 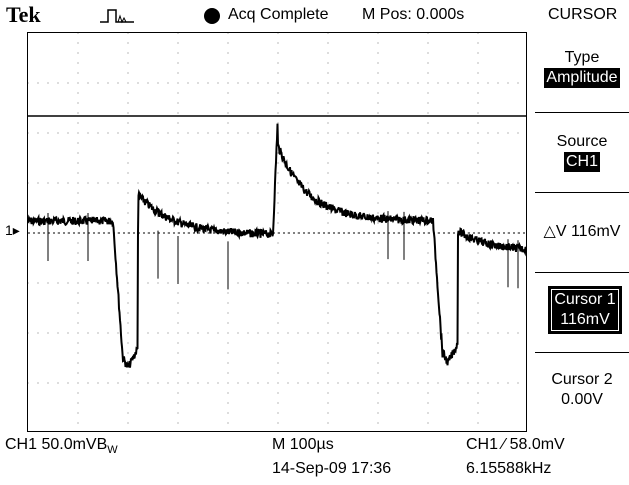 I want to click on cursor-1-button: Cursor 1 116mV, so click(x=585, y=310).